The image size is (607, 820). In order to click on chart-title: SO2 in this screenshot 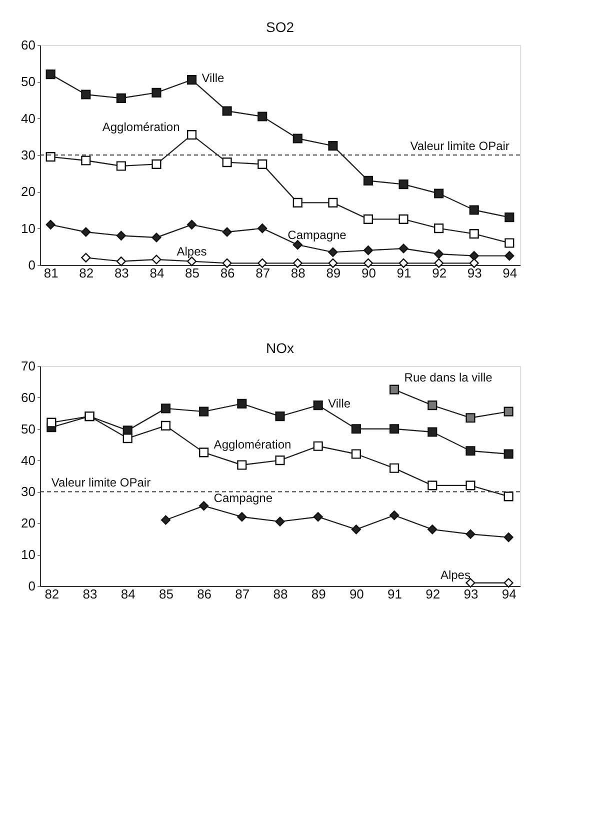, I will do `click(280, 27)`.